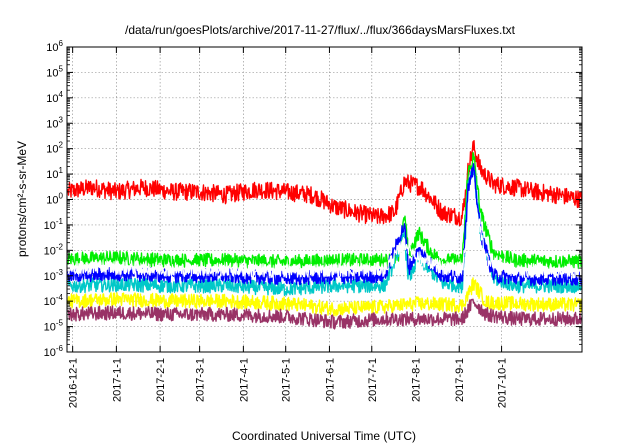 This screenshot has height=448, width=640. What do you see at coordinates (74, 383) in the screenshot?
I see `x-tick-label: 2016-12-1` at bounding box center [74, 383].